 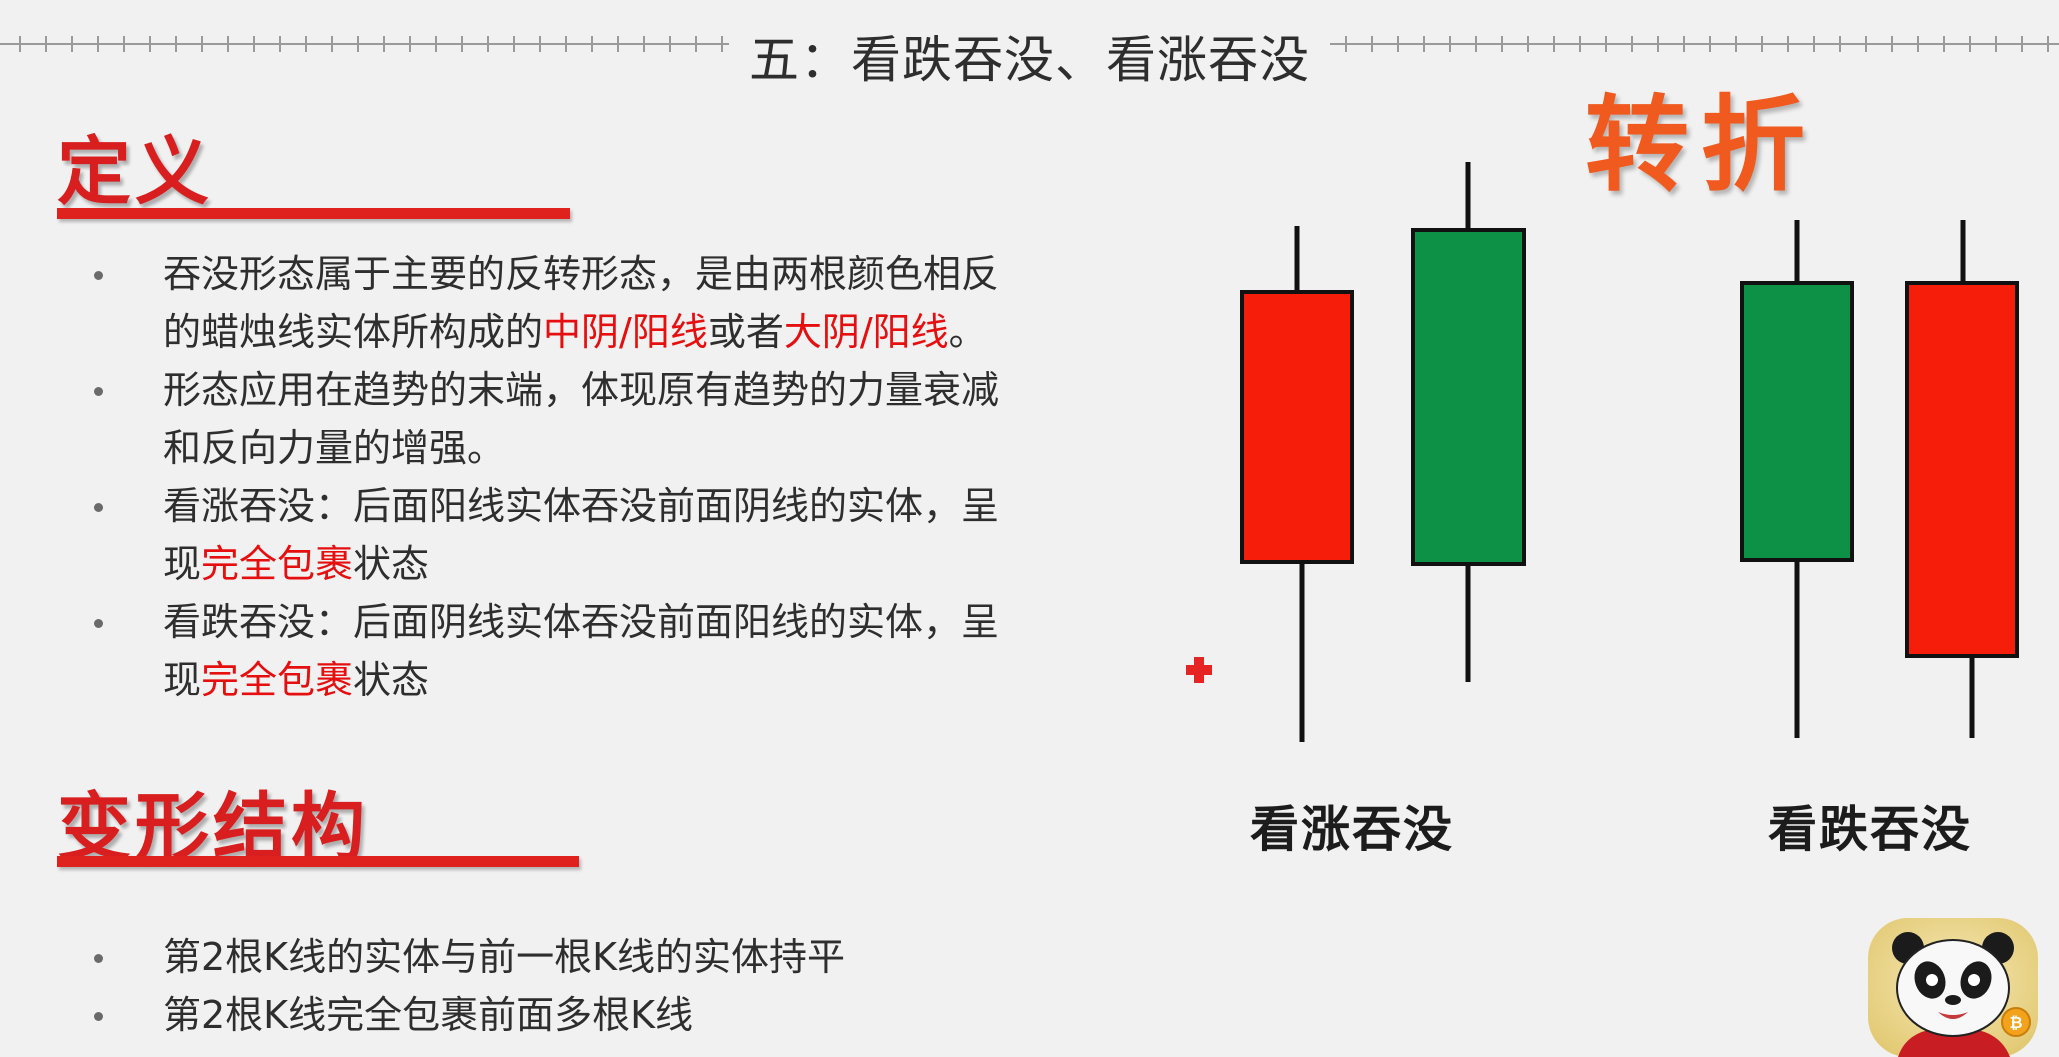 I want to click on bullet-text: 形态应用在趋势的末端，体现原有趋势的力量衰减, so click(x=581, y=390).